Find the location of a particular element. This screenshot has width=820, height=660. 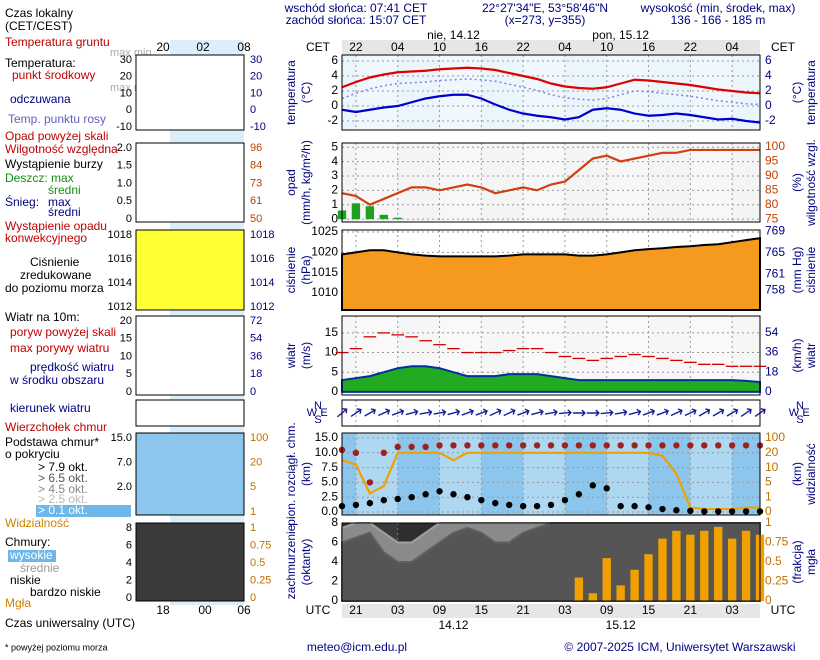

email: meteo@icm.edu.pl is located at coordinates (357, 647).